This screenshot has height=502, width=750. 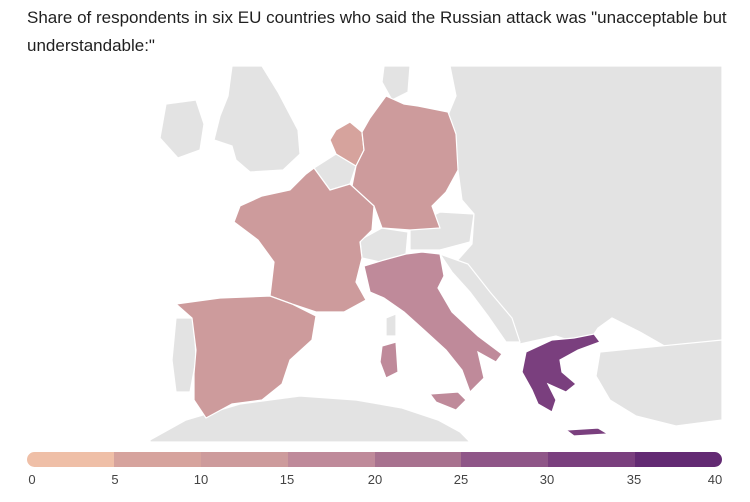 I want to click on land-ireland, so click(x=182, y=129).